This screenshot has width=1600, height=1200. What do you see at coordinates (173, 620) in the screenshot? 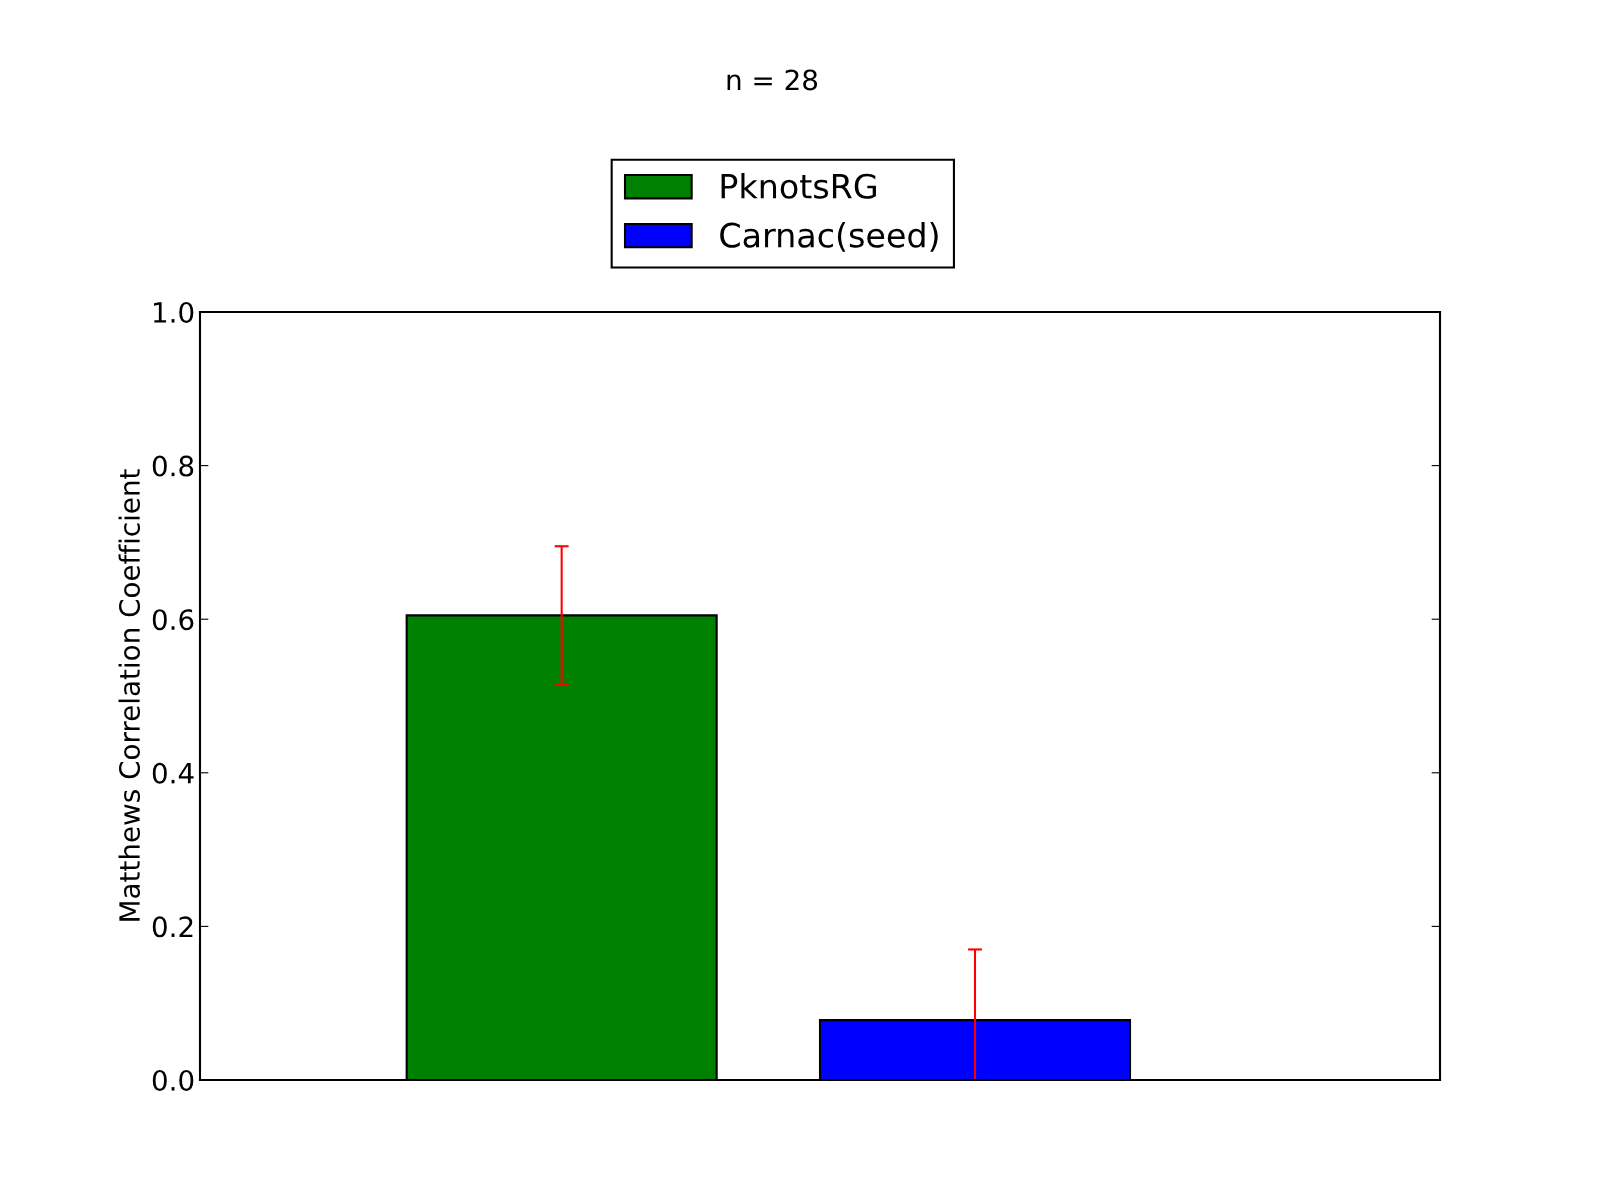
I see `y-tick-label: 0.6` at bounding box center [173, 620].